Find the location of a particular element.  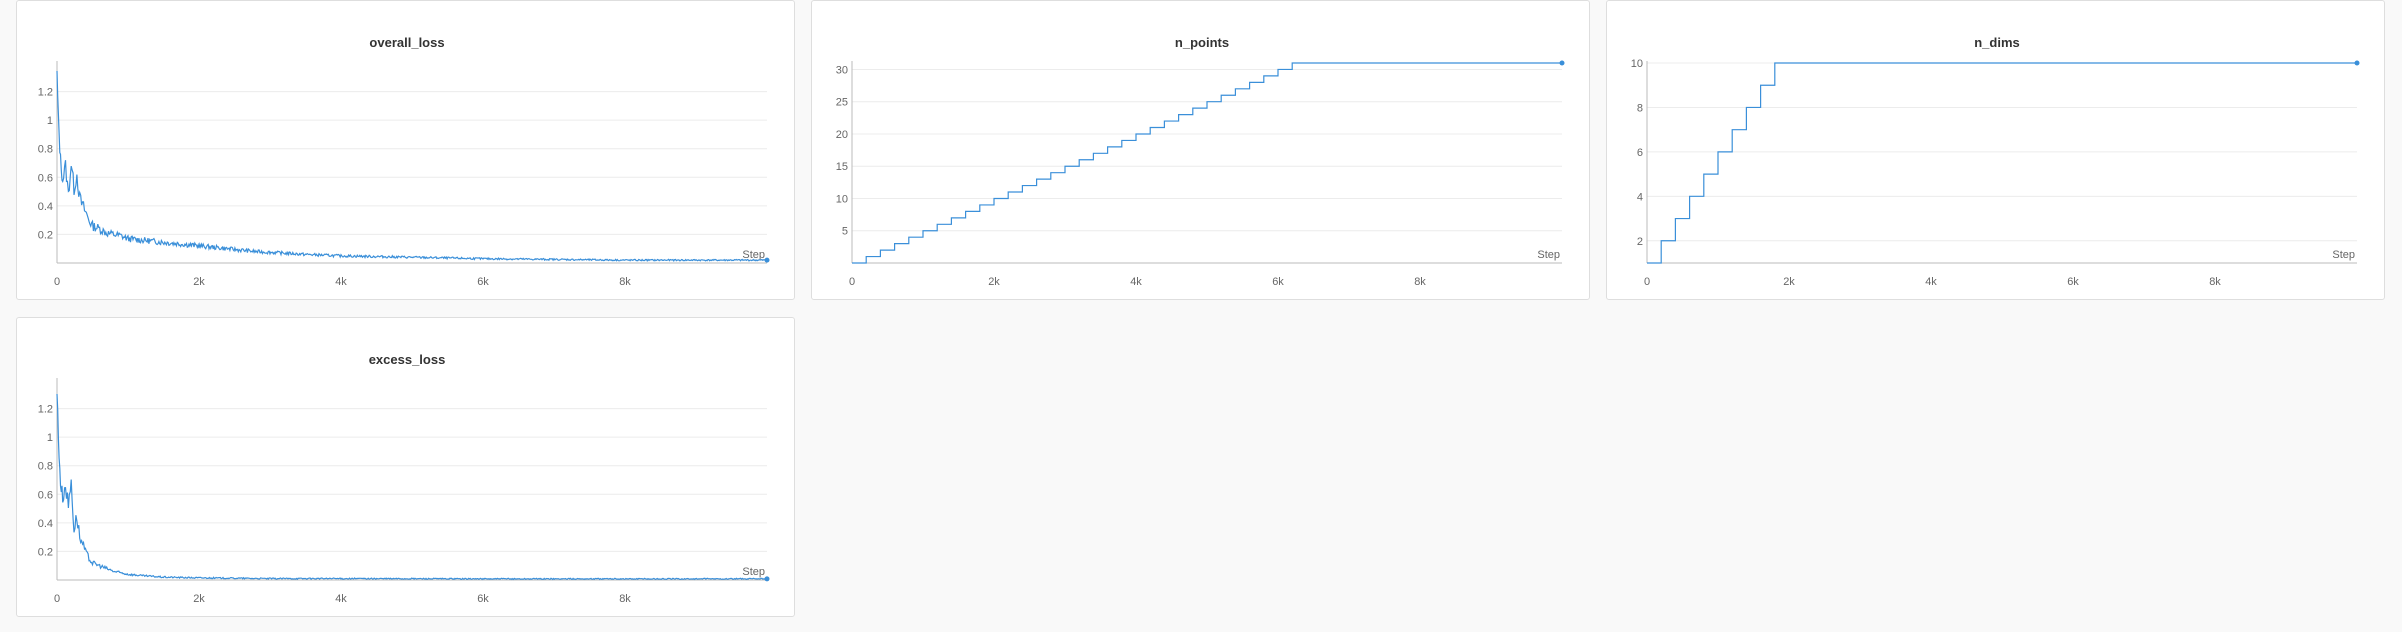

overall-loss-last-point is located at coordinates (767, 260).